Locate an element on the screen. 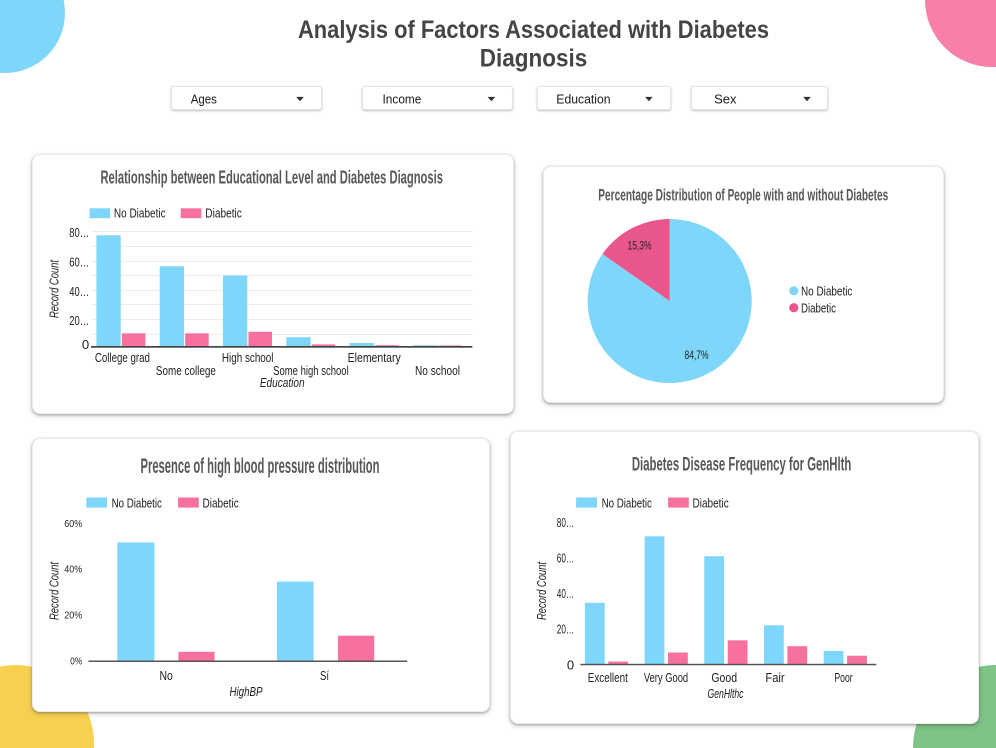 This screenshot has width=996, height=748. svg-text: 84,7% is located at coordinates (697, 356).